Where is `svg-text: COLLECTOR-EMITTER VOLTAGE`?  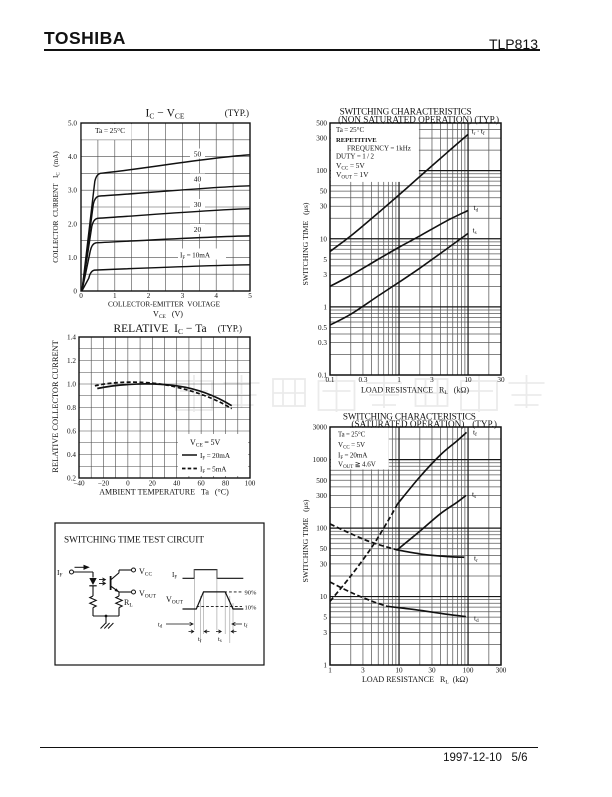 svg-text: COLLECTOR-EMITTER VOLTAGE is located at coordinates (164, 305).